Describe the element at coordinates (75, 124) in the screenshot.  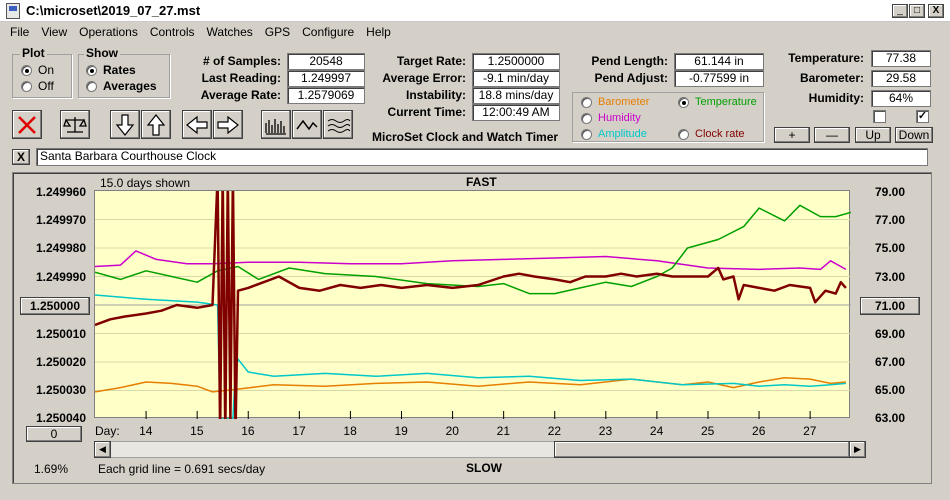
I see `balance-button` at that location.